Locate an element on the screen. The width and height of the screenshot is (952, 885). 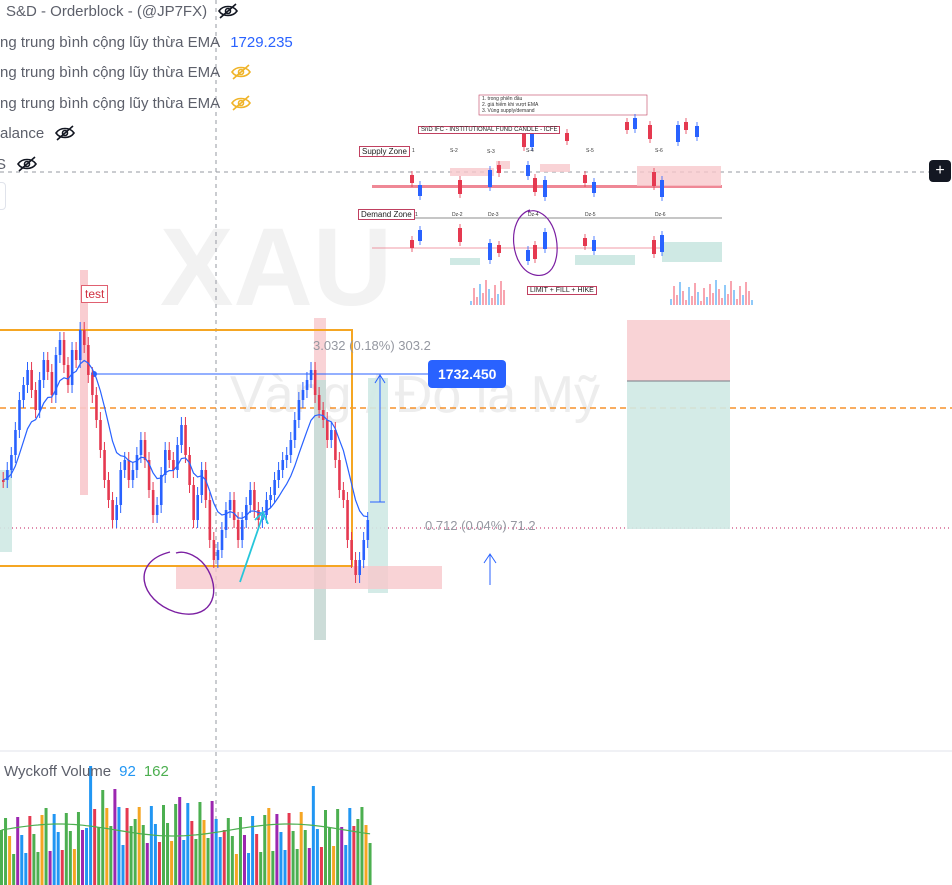
legend-balance: alance is located at coordinates (38, 133).